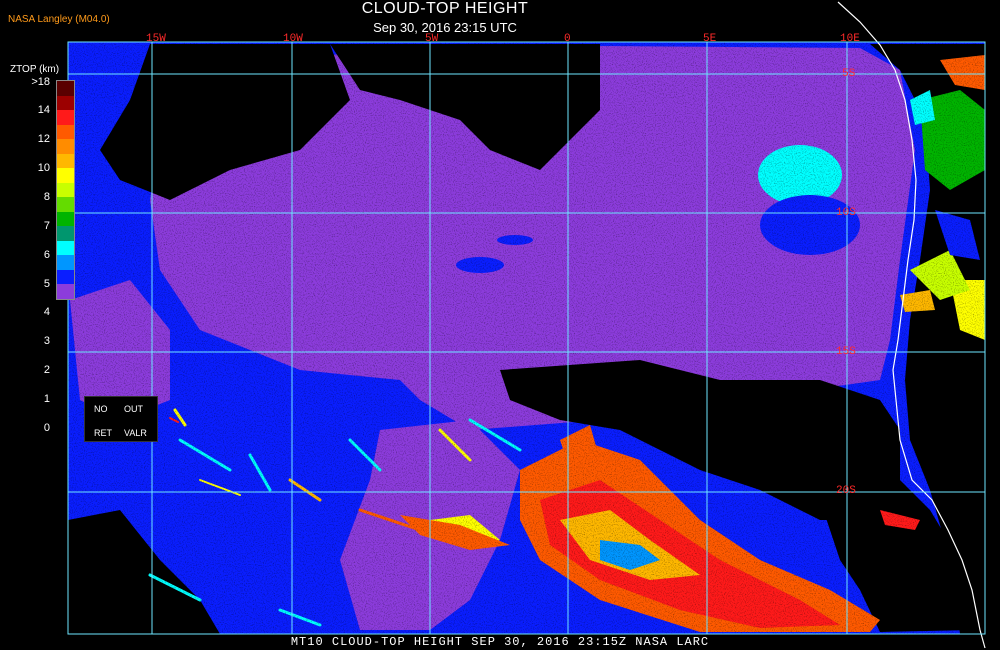 This screenshot has width=1000, height=650. Describe the element at coordinates (46, 312) in the screenshot. I see `legend-tick-label: 4` at that location.